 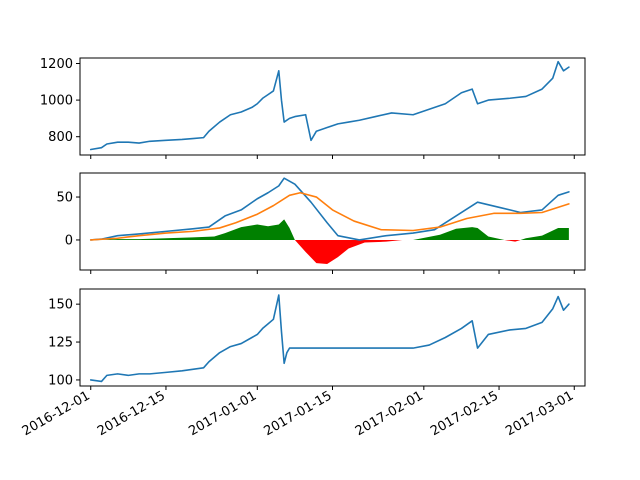 I want to click on y-tick-label: 0, so click(x=69, y=240).